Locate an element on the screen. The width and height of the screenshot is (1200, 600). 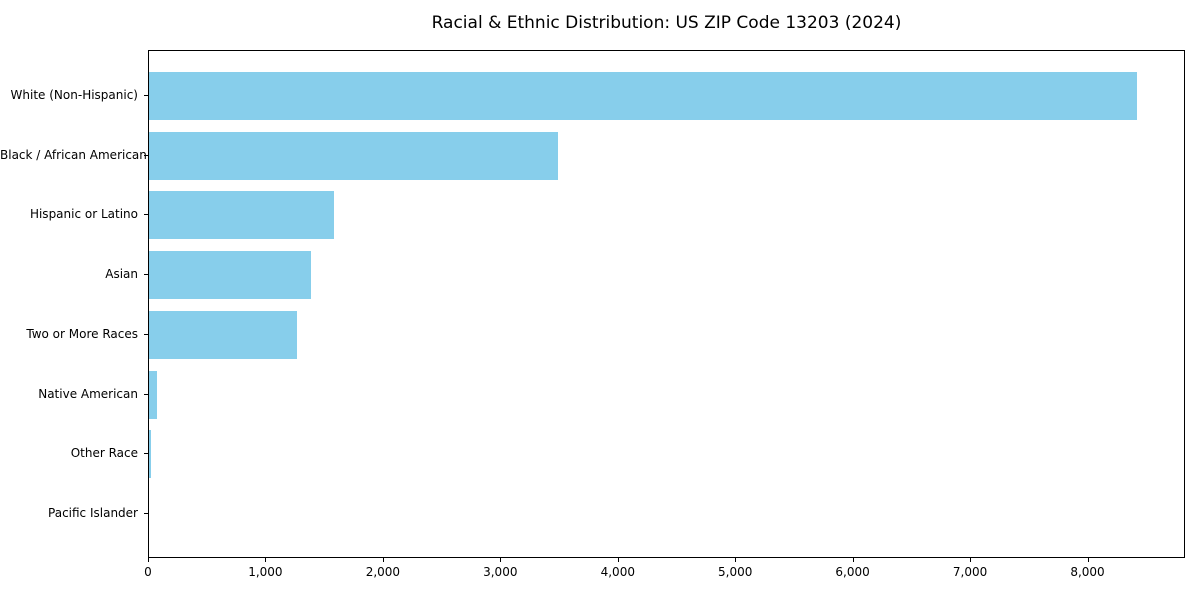
y-axis-label: Hispanic or Latino is located at coordinates (83, 214).